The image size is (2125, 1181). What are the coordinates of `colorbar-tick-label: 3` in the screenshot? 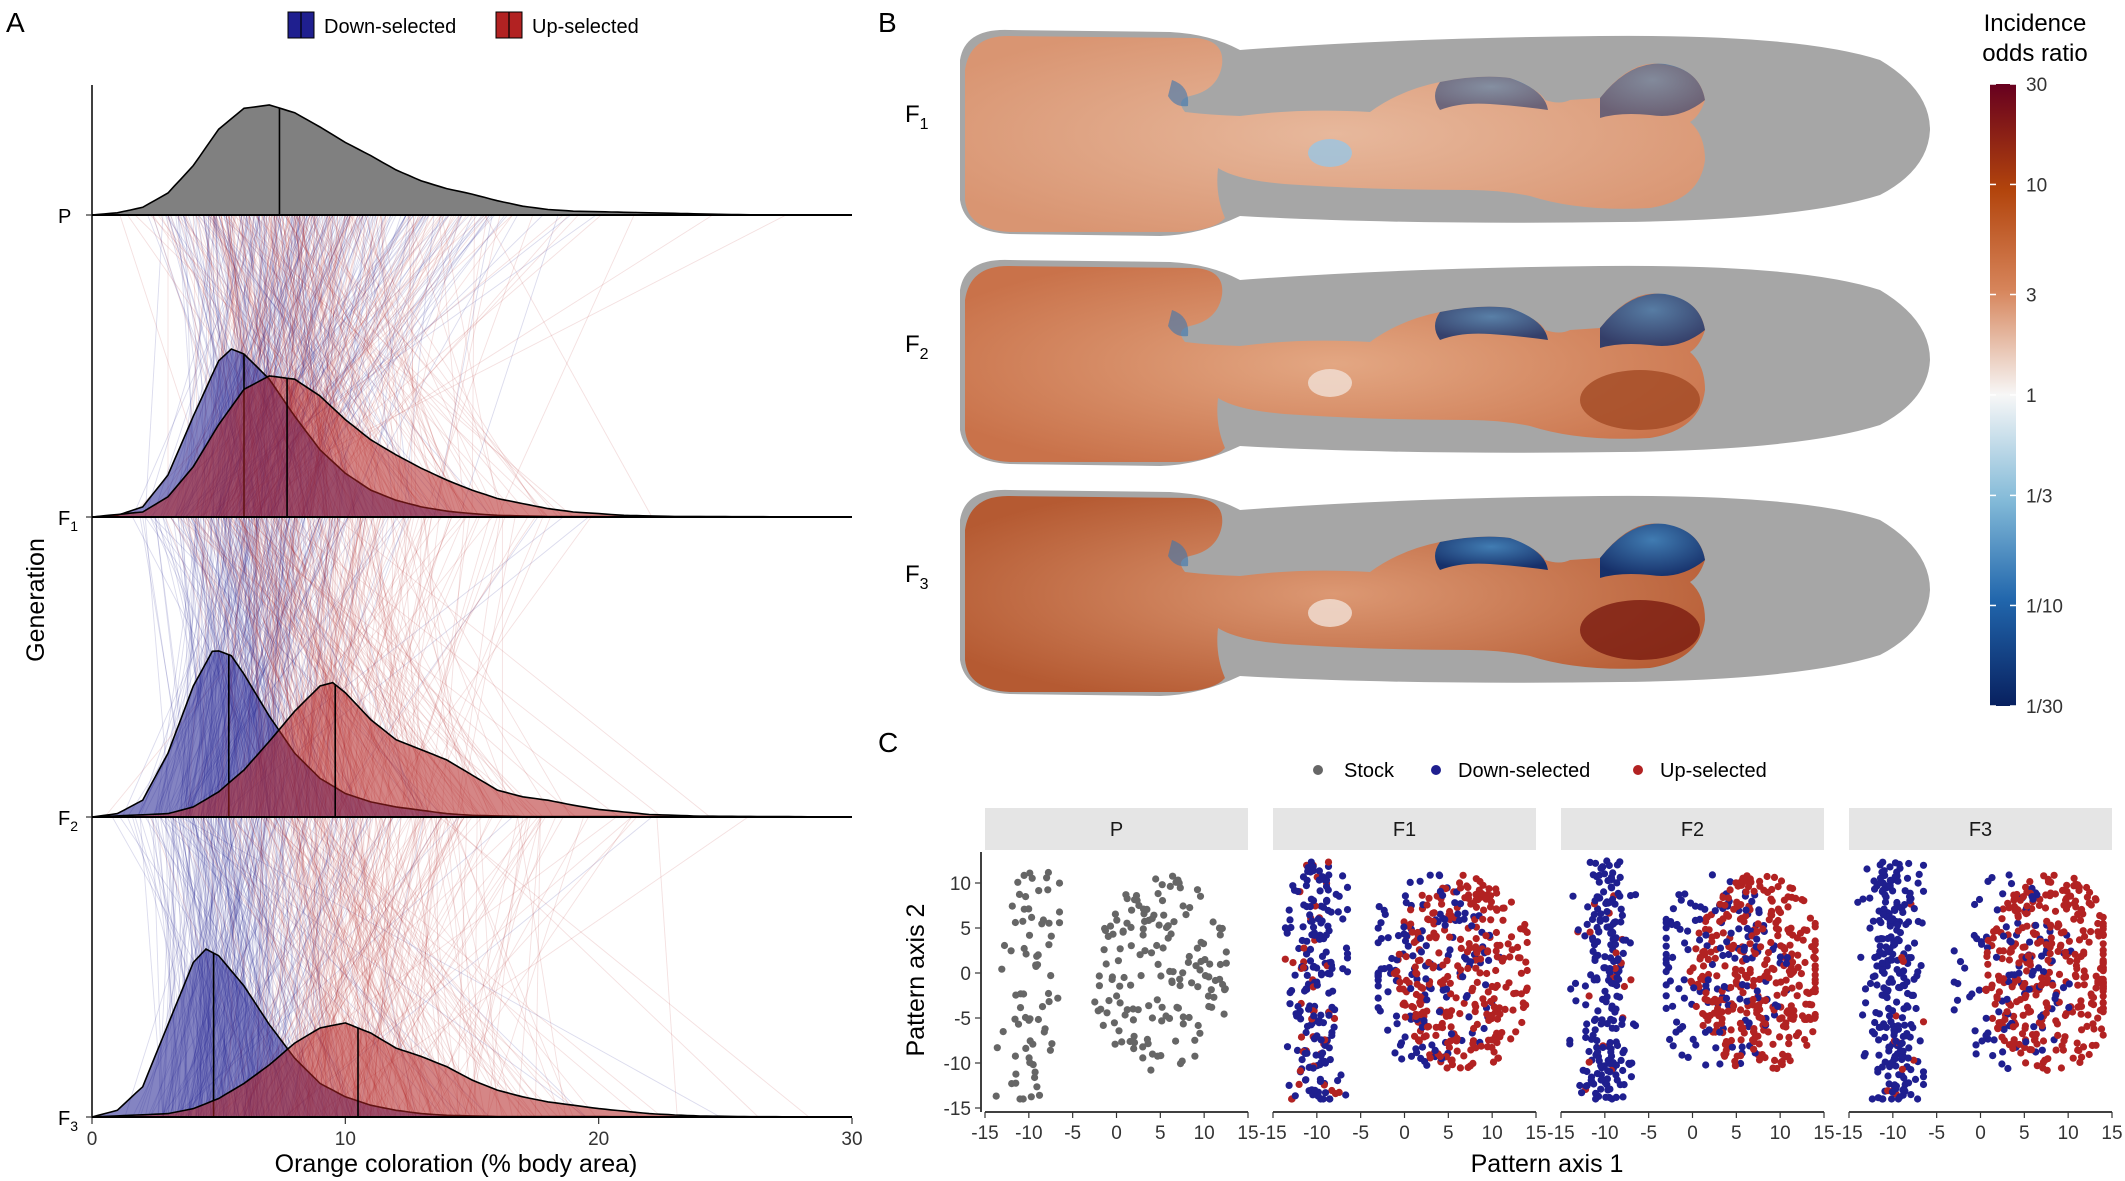 It's located at (2031, 296).